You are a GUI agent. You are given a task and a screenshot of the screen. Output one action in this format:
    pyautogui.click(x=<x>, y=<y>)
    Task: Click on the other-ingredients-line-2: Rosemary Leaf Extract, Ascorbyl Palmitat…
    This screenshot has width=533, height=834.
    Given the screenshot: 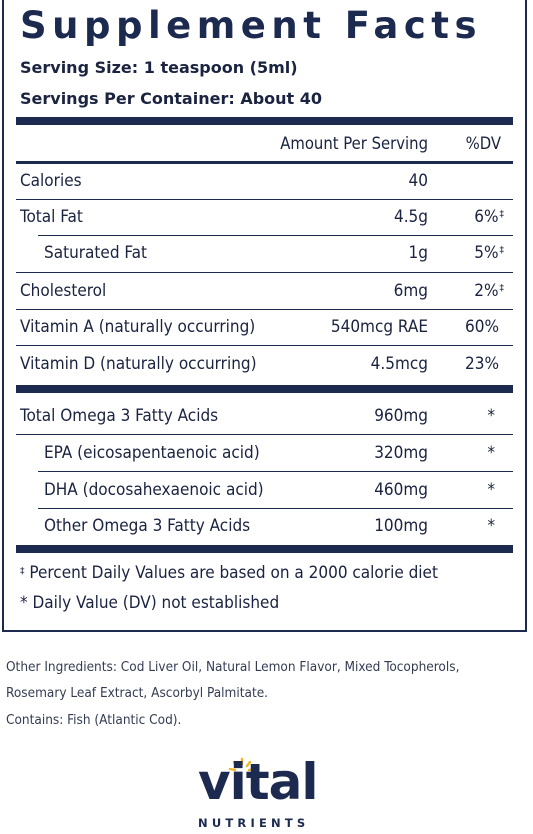 What is the action you would take?
    pyautogui.click(x=137, y=693)
    